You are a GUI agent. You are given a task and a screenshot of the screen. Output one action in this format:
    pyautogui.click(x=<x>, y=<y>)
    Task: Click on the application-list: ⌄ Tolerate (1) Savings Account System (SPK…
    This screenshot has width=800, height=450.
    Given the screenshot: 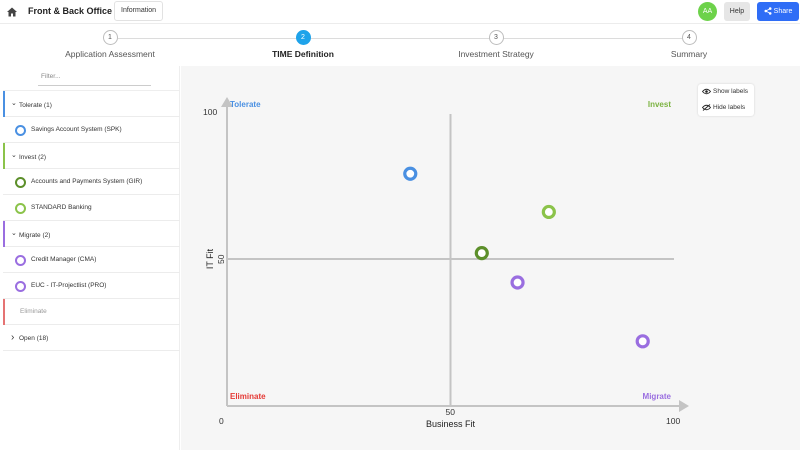 What is the action you would take?
    pyautogui.click(x=91, y=220)
    